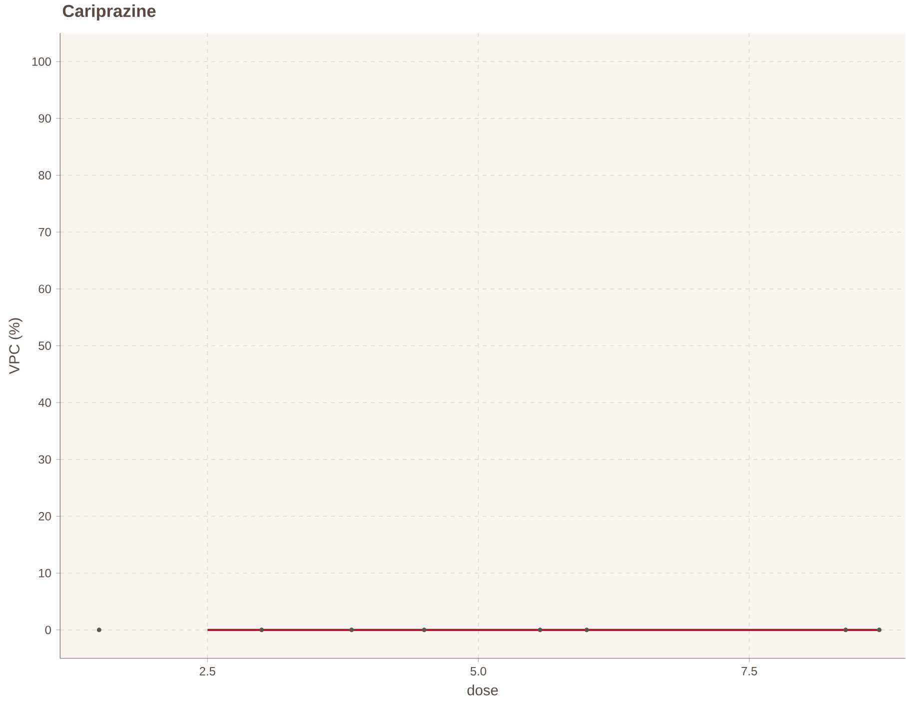 The image size is (906, 702). What do you see at coordinates (41, 61) in the screenshot?
I see `y-tick-label: 100` at bounding box center [41, 61].